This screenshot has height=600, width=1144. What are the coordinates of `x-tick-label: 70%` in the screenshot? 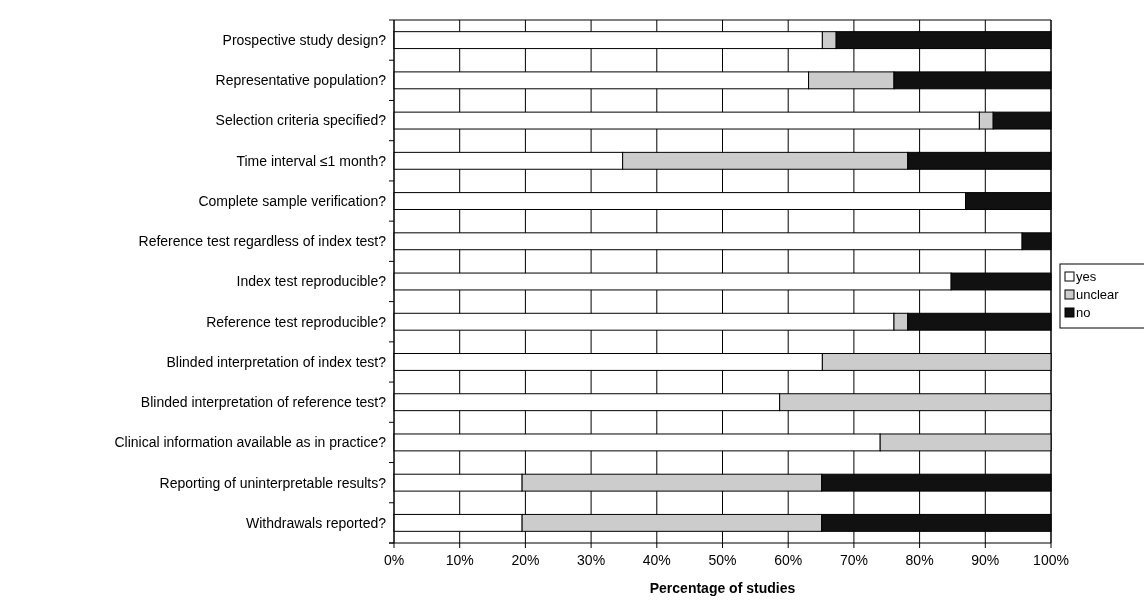 It's located at (853, 560).